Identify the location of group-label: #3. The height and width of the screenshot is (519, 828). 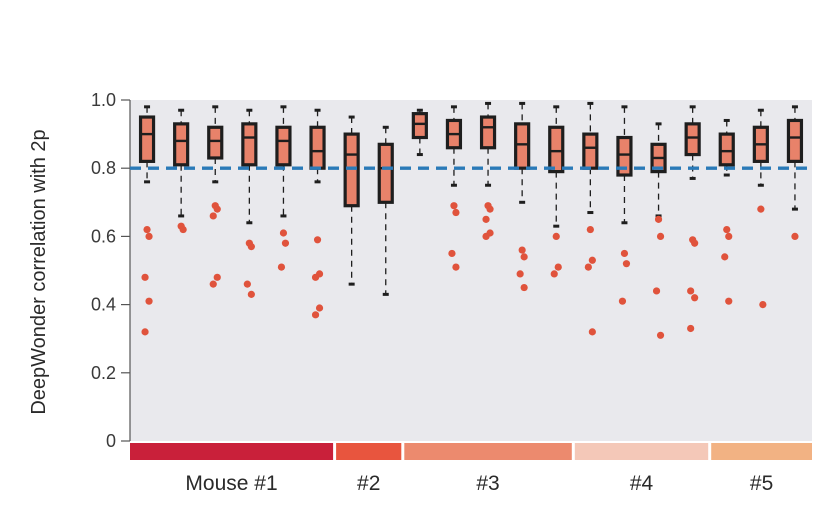
(487, 483).